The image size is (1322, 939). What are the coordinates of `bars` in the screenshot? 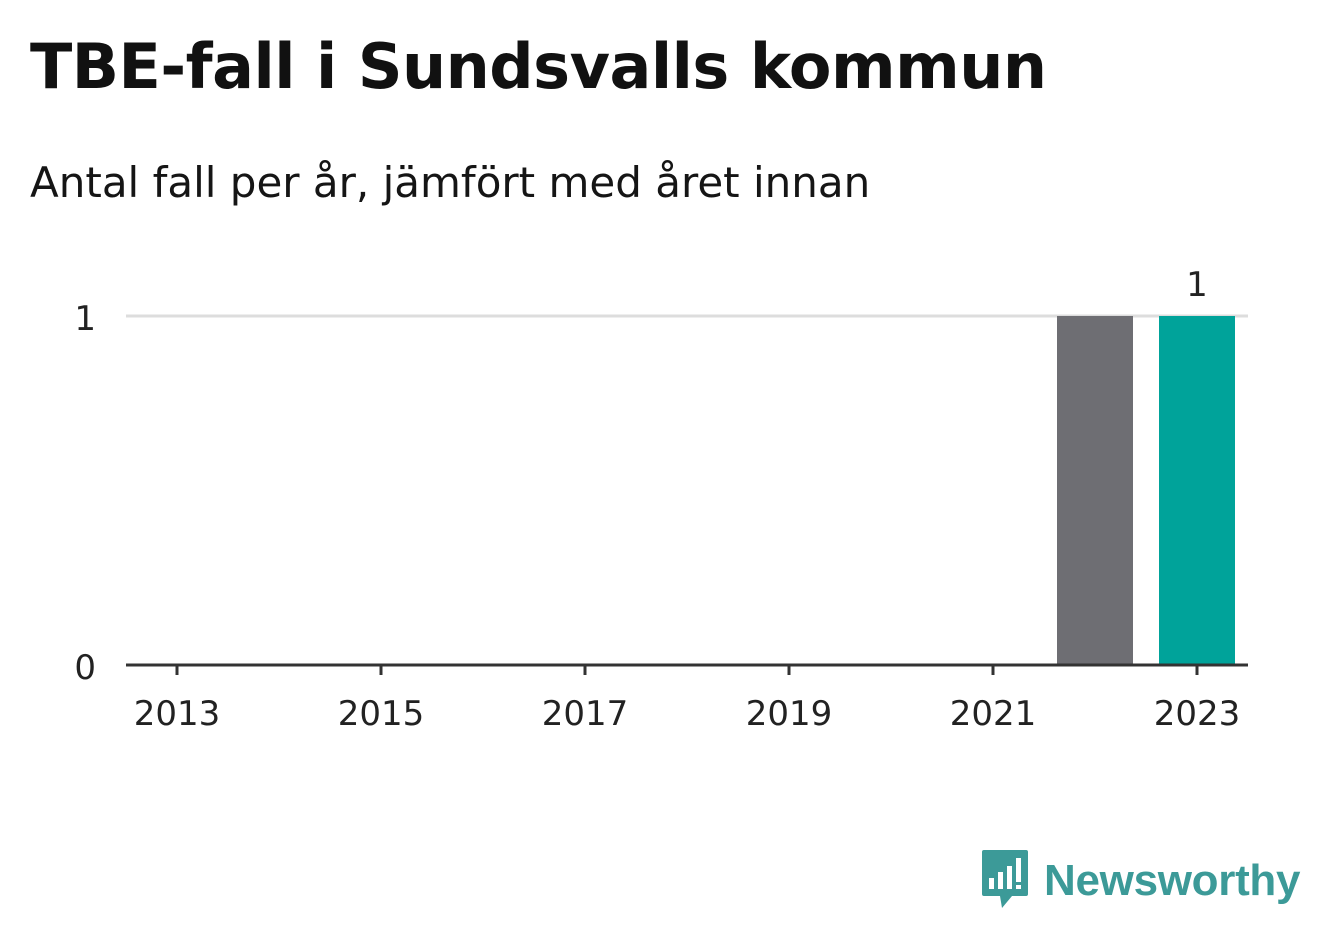 It's located at (1146, 490).